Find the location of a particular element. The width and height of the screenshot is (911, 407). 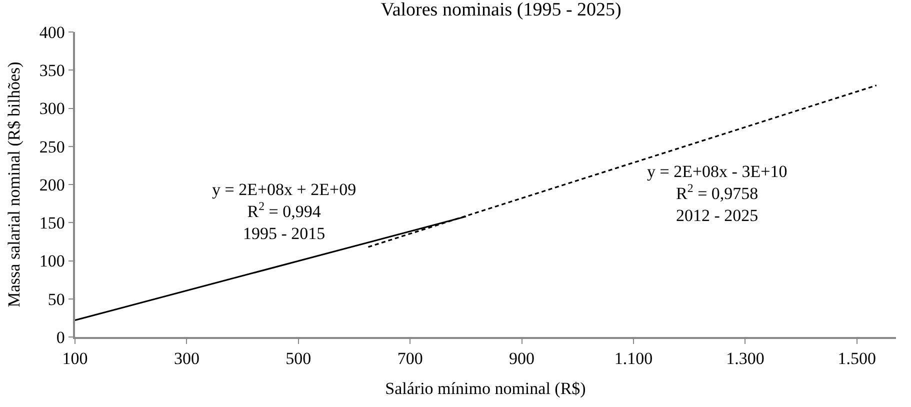

x-tick-label: 1.100 is located at coordinates (633, 358).